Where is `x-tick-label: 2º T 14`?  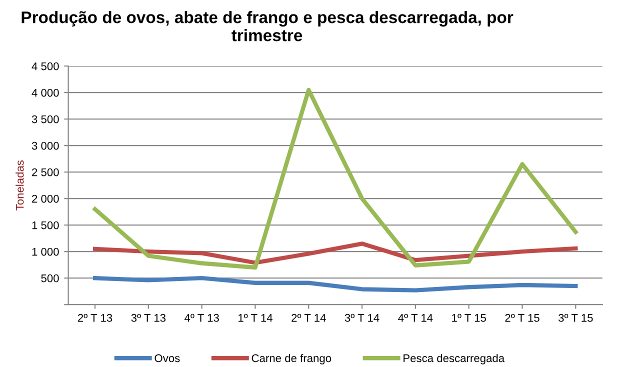
x-tick-label: 2º T 14 is located at coordinates (309, 318).